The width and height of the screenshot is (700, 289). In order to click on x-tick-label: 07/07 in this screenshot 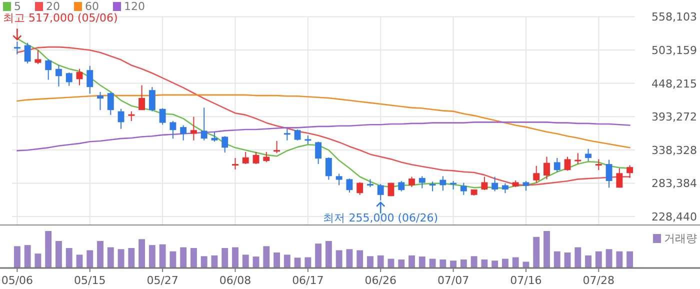, I will do `click(453, 280)`.